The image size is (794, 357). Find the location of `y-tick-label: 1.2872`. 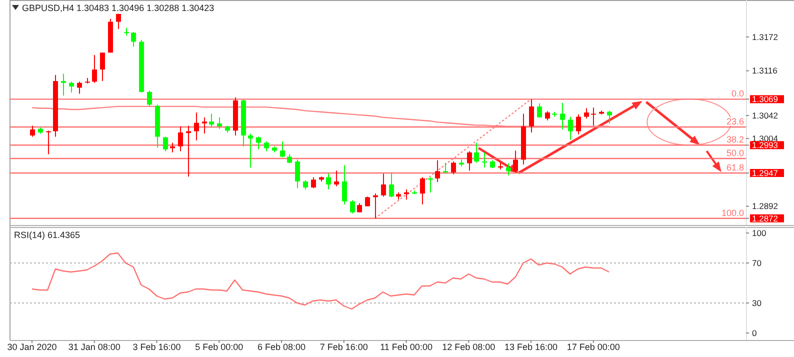

y-tick-label: 1.2872 is located at coordinates (765, 218).